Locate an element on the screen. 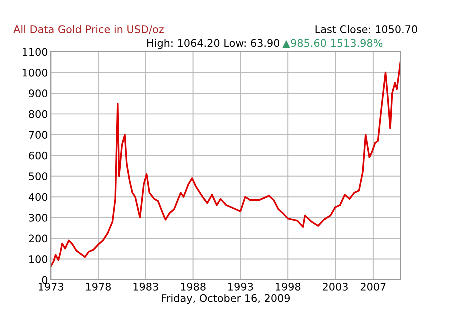  text: ▲985.60 1513.98% is located at coordinates (332, 43).